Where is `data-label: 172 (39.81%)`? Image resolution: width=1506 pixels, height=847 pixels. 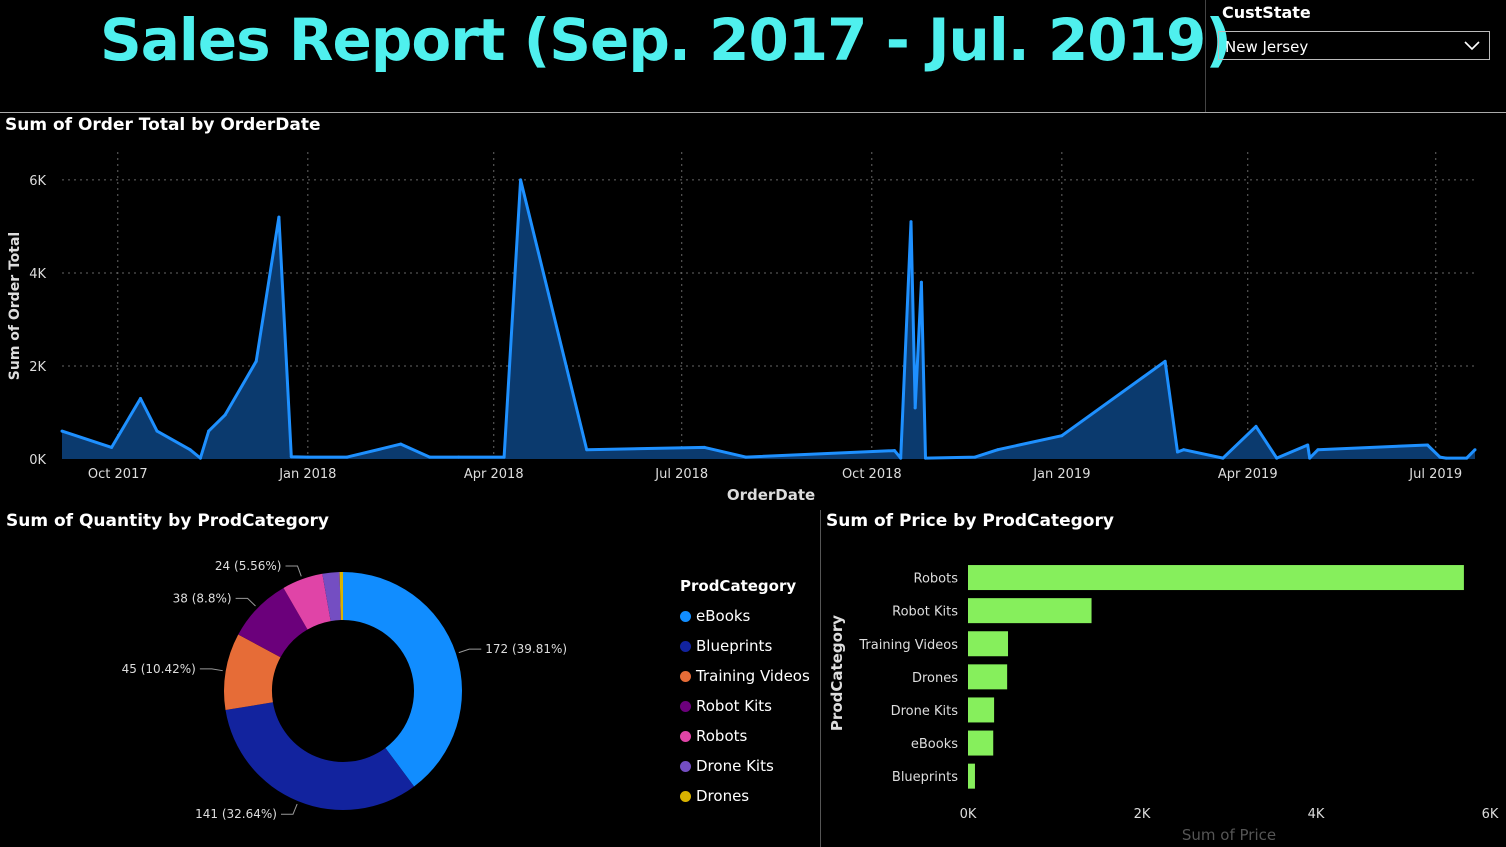
data-label: 172 (39.81%) is located at coordinates (526, 649).